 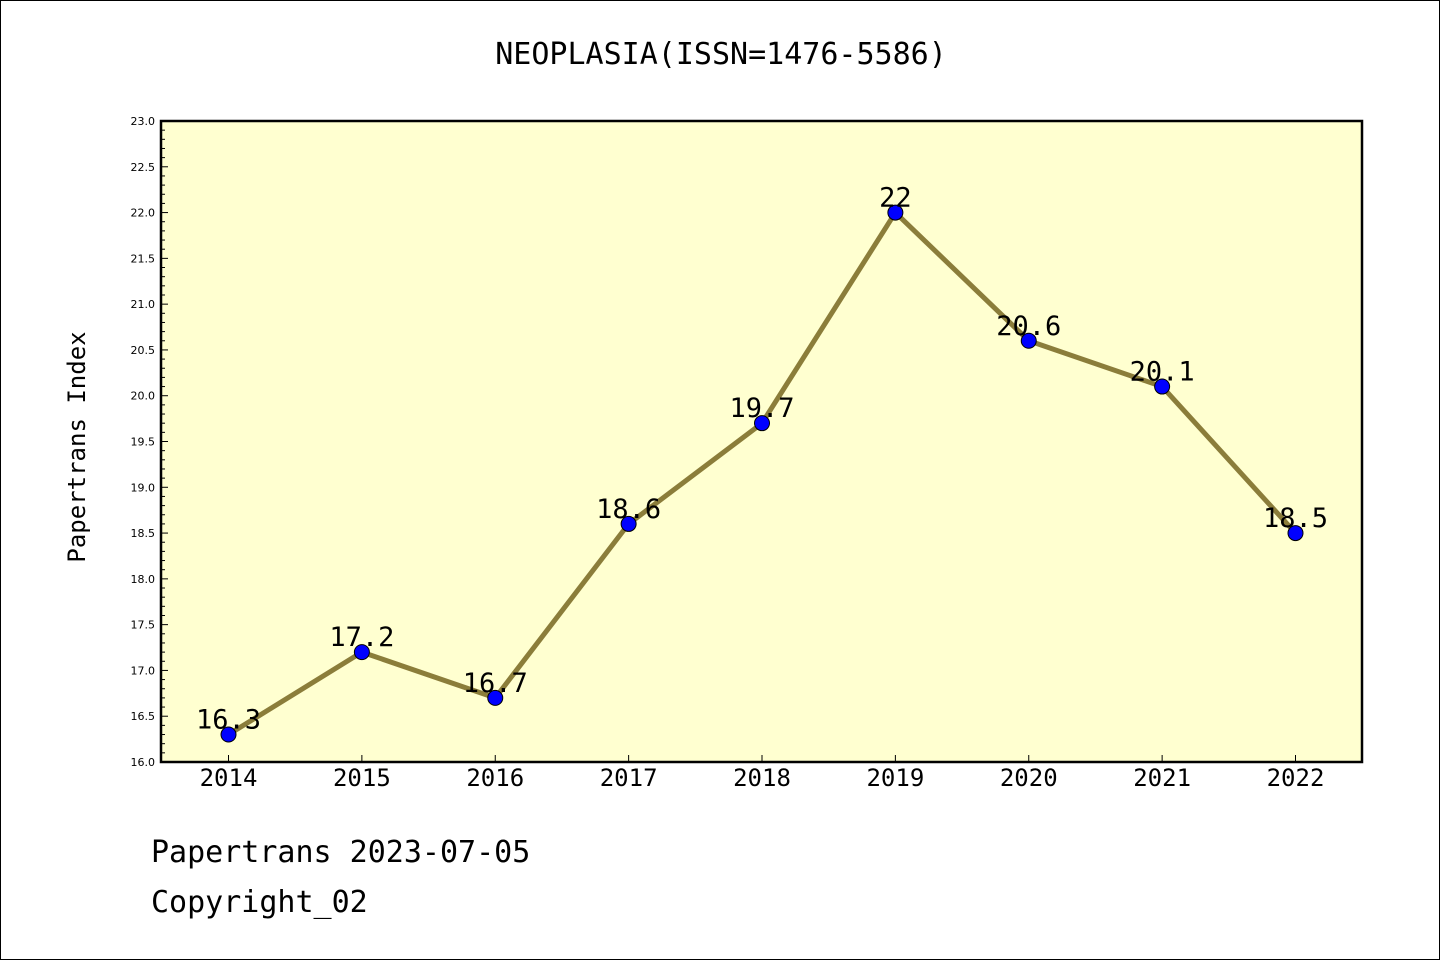 What do you see at coordinates (495, 683) in the screenshot?
I see `data-label: 16.7` at bounding box center [495, 683].